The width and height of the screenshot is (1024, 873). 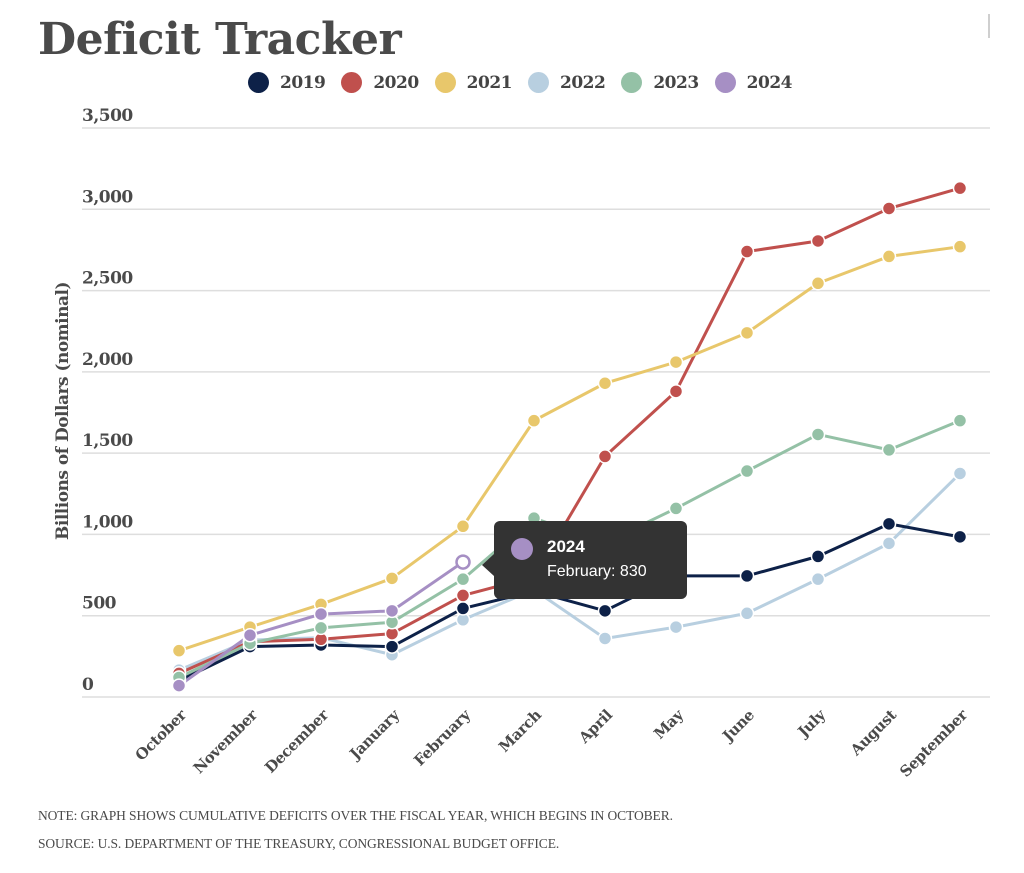 I want to click on x-tick-label: November, so click(x=226, y=741).